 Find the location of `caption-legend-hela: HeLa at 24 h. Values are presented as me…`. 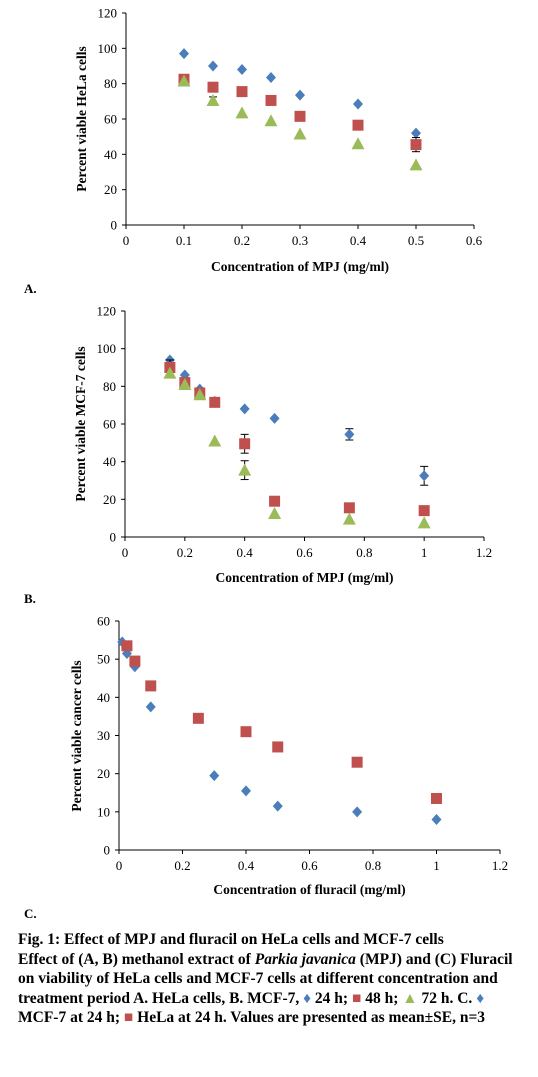

caption-legend-hela: HeLa at 24 h. Values are presented as me… is located at coordinates (309, 1017).